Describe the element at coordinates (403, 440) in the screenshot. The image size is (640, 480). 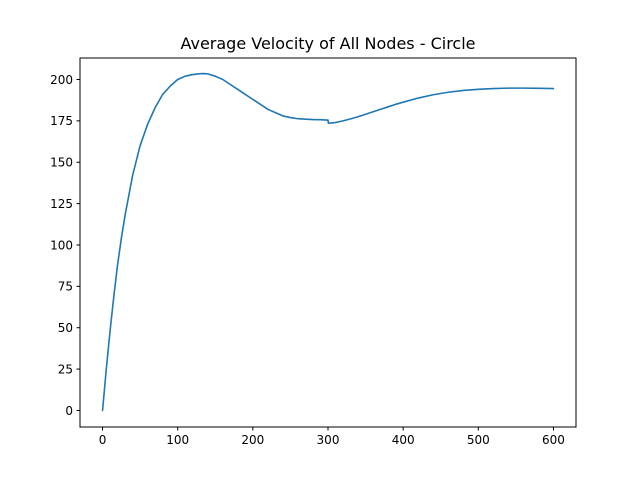
I see `x-tick-label: 400` at that location.